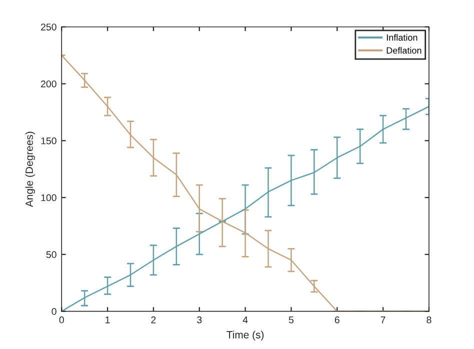 The height and width of the screenshot is (349, 474). I want to click on x-axis-title: Time (s), so click(245, 335).